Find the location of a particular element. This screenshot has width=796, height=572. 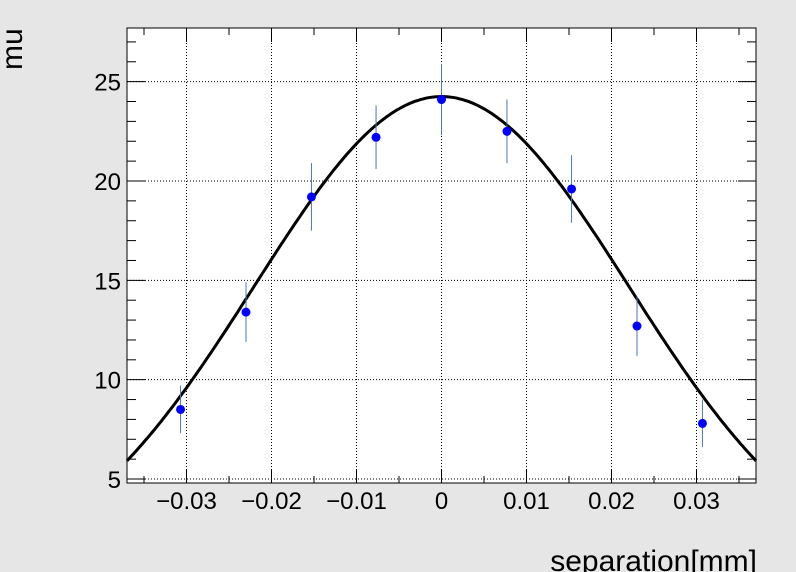

x-tick-label: −0.02 is located at coordinates (271, 501).